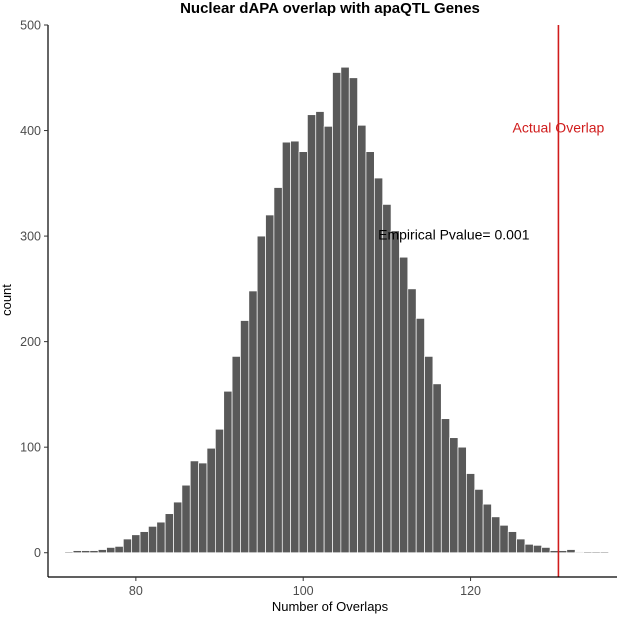  Describe the element at coordinates (30, 26) in the screenshot. I see `y-tick-label: 500` at that location.